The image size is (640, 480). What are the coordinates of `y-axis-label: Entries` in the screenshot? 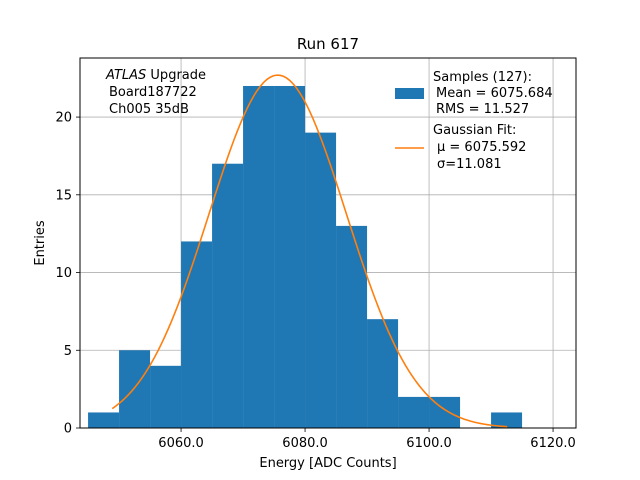 It's located at (40, 243).